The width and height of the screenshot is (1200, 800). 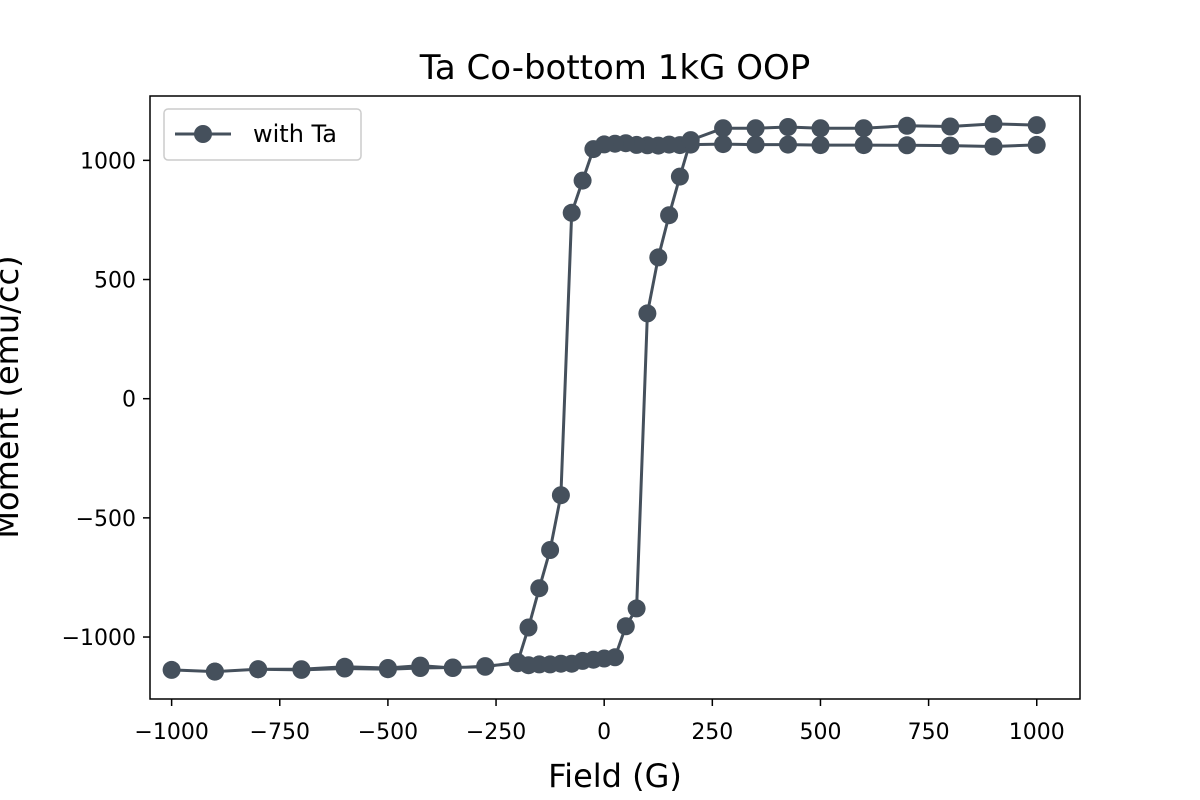 What do you see at coordinates (1037, 732) in the screenshot?
I see `x-tick-label: 1000` at bounding box center [1037, 732].